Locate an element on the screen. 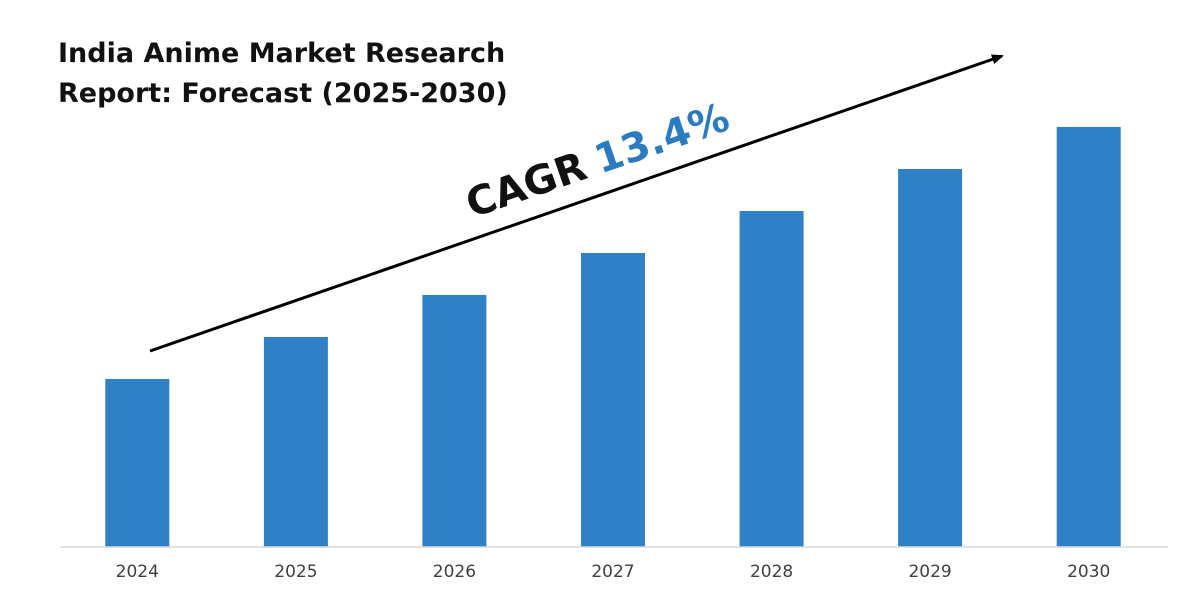 This screenshot has width=1200, height=600. x-tick-label-2027: 2027 is located at coordinates (612, 572).